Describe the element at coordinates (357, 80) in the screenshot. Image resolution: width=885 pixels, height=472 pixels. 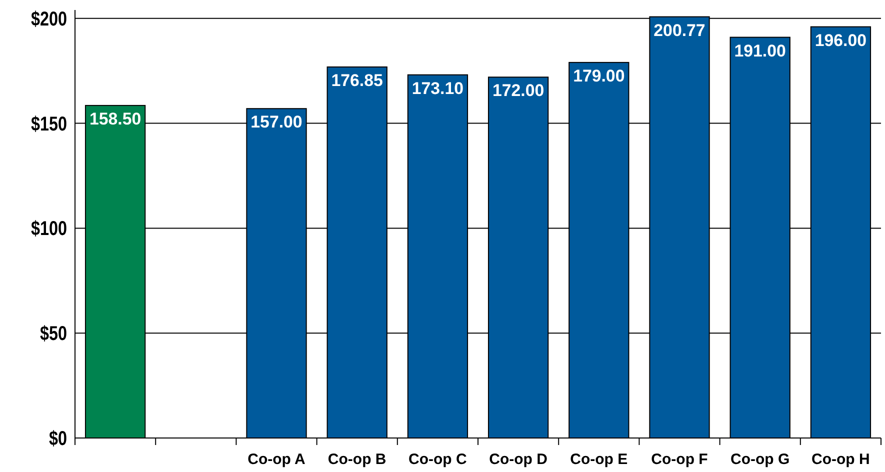
I see `data-label: 176.85` at that location.